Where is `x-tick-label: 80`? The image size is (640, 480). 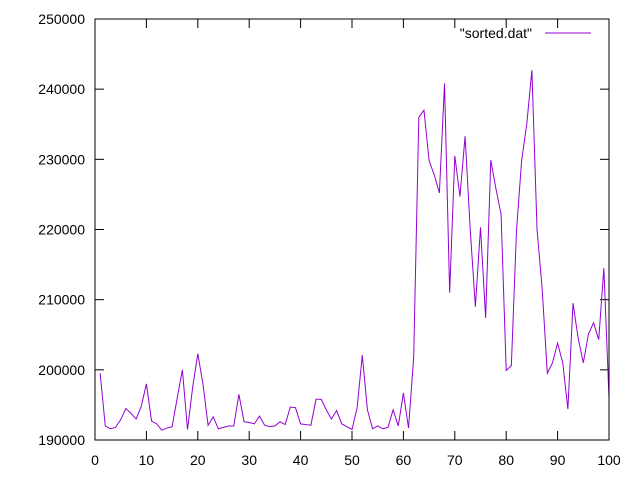
x-tick-label: 80 is located at coordinates (506, 460).